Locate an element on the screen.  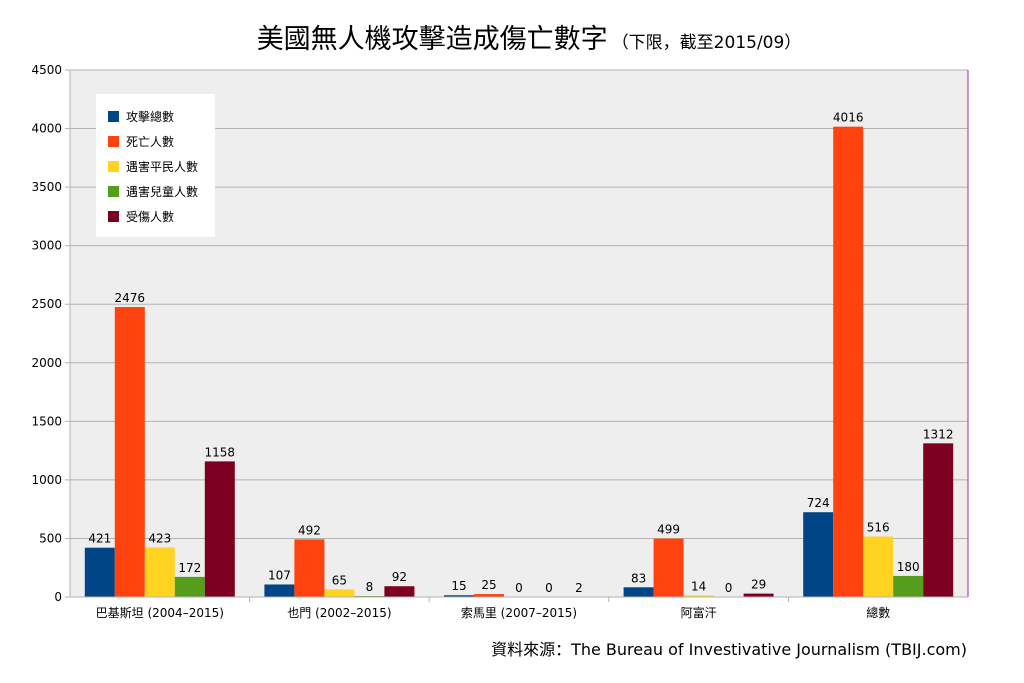
y-tick-label: 3000 is located at coordinates (46, 246).